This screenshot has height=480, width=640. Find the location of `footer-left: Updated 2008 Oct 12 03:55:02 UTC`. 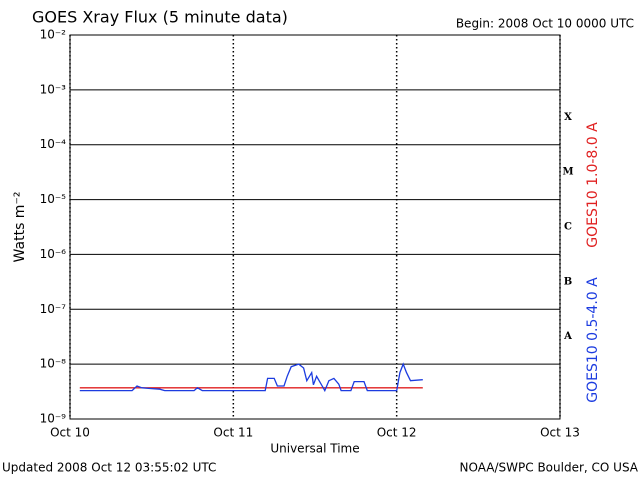

footer-left: Updated 2008 Oct 12 03:55:02 UTC is located at coordinates (109, 468).